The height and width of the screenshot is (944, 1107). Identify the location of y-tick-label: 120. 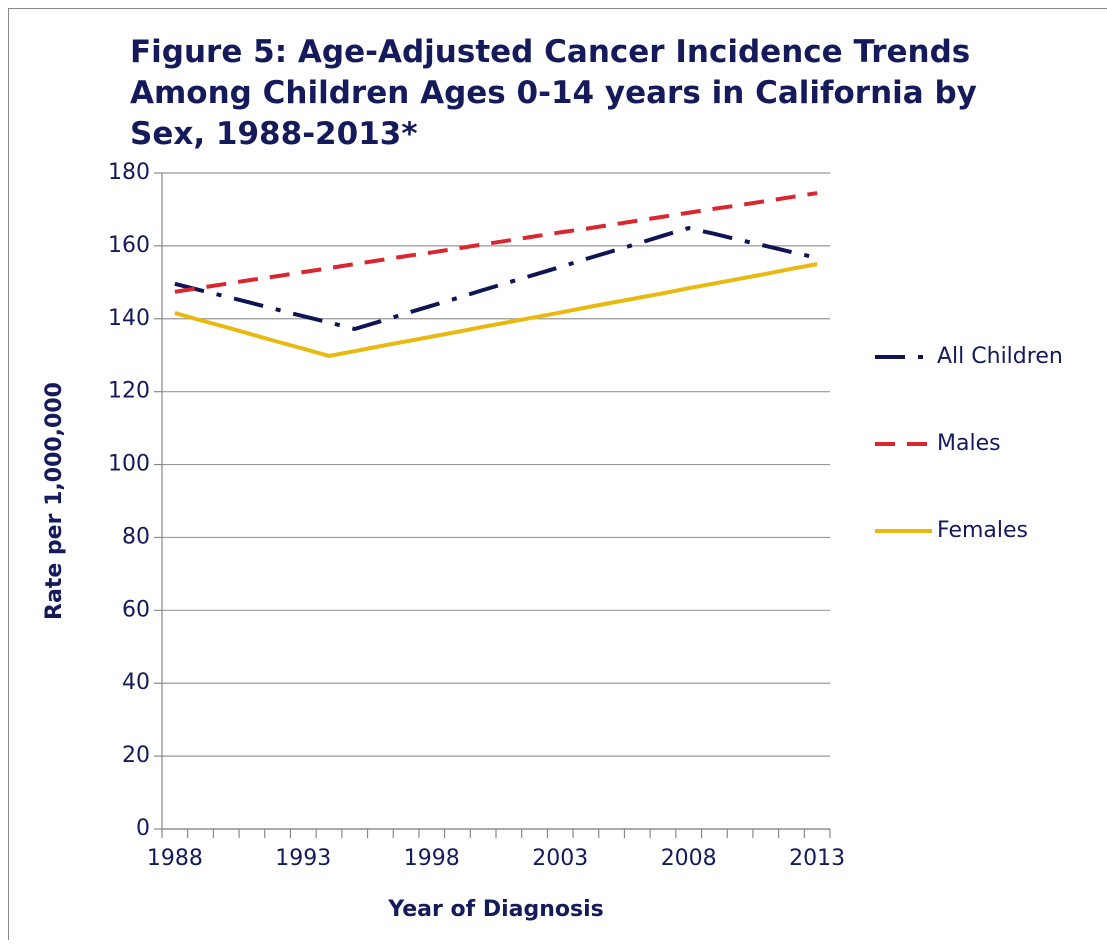
(129, 391).